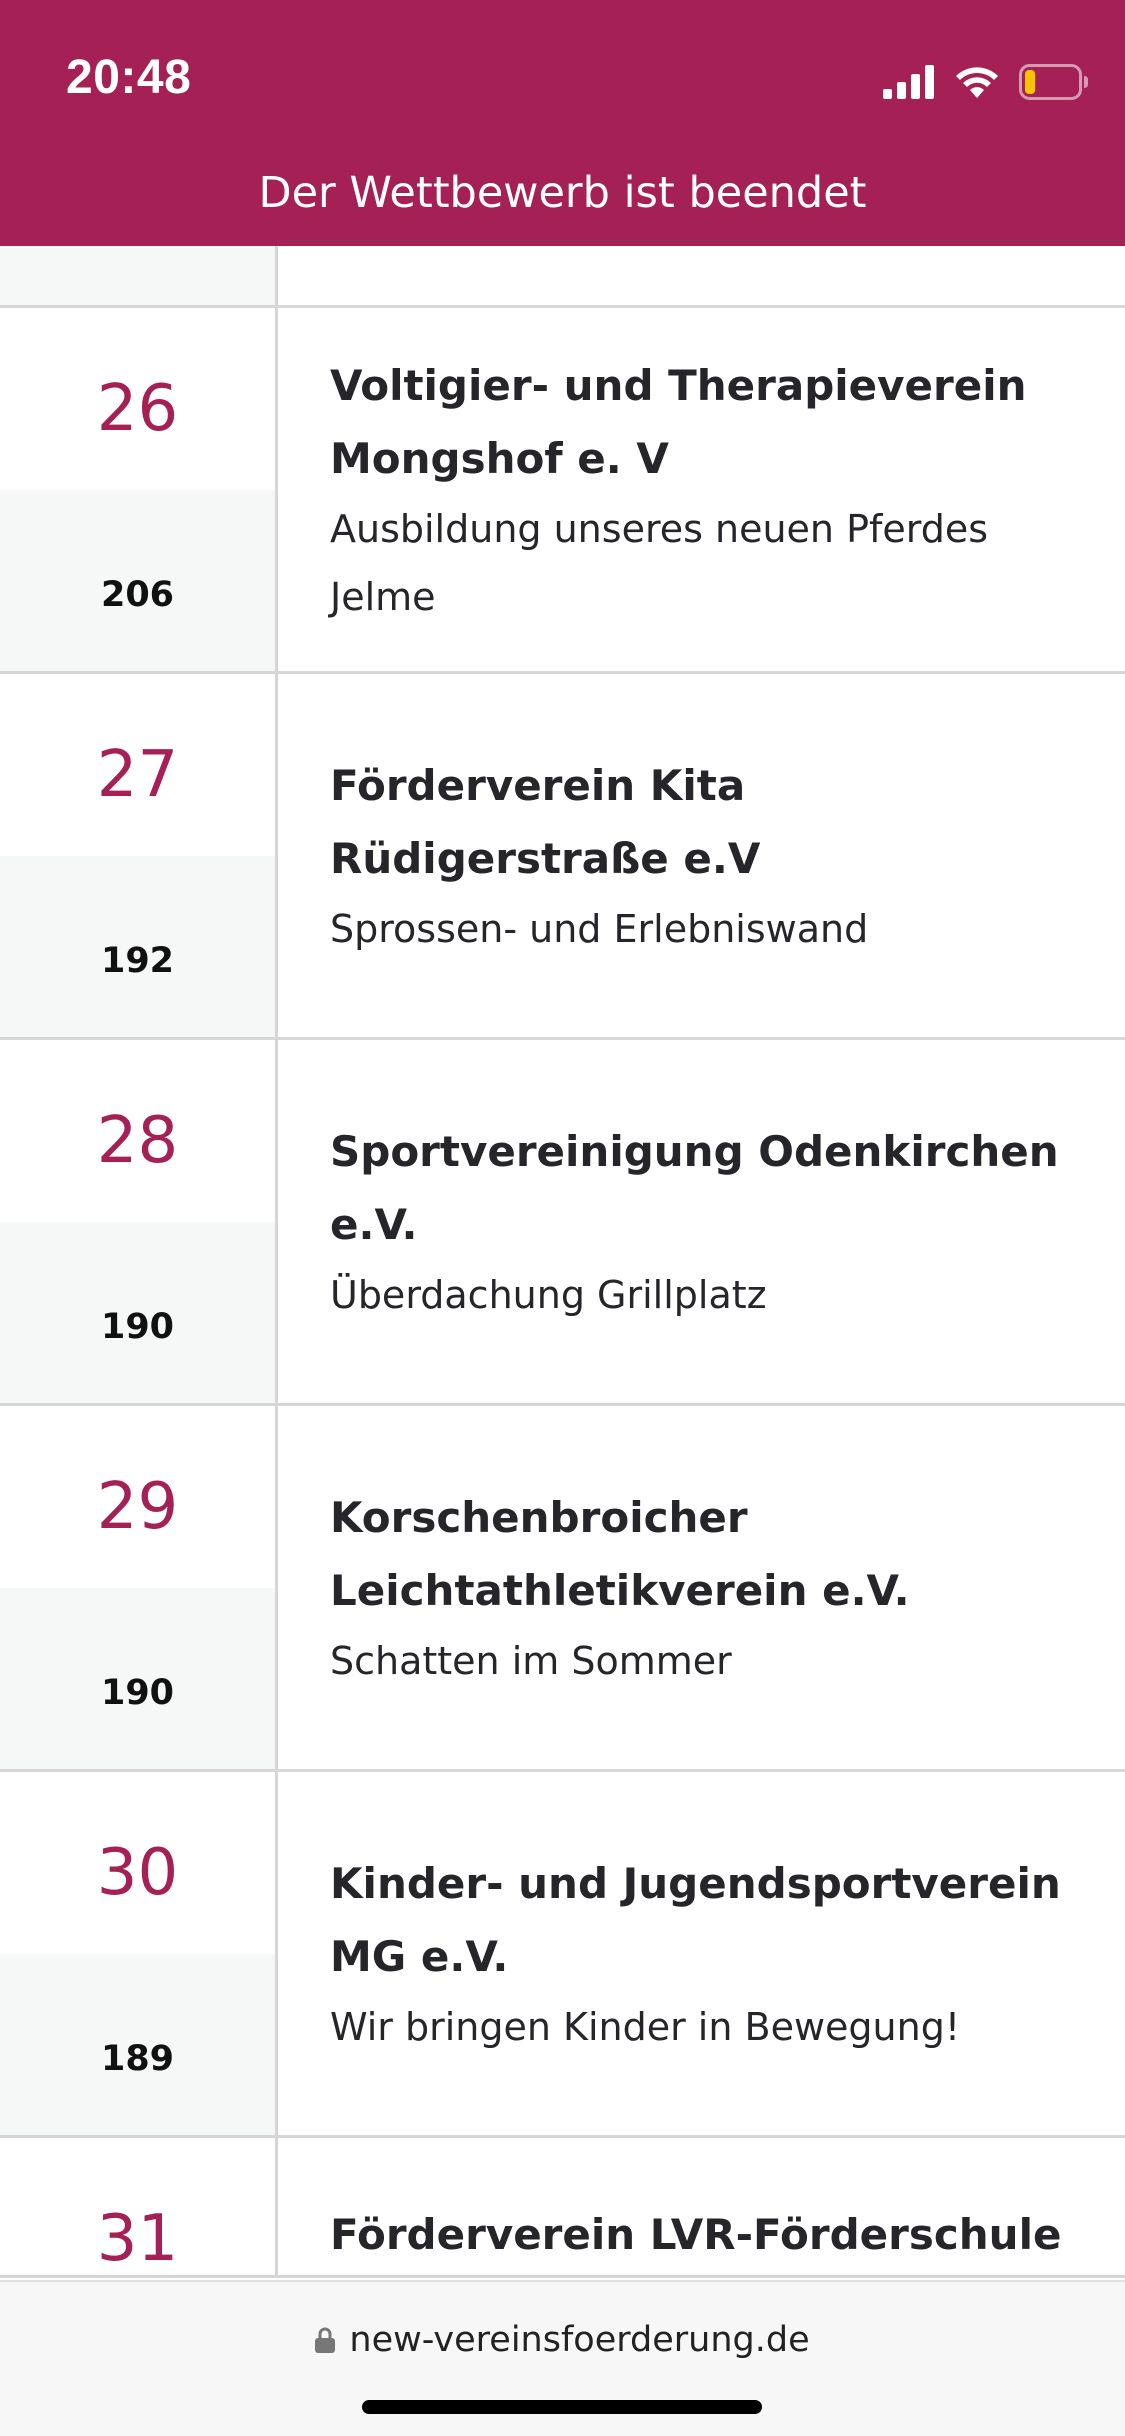  I want to click on project-title: Schatten im Sommer, so click(531, 1660).